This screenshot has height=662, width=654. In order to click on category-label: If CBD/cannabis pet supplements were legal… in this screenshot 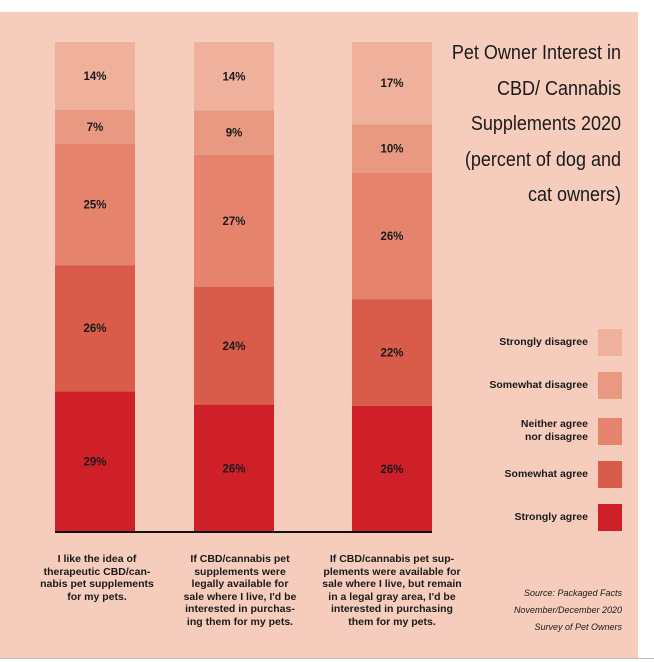, I will do `click(240, 590)`.